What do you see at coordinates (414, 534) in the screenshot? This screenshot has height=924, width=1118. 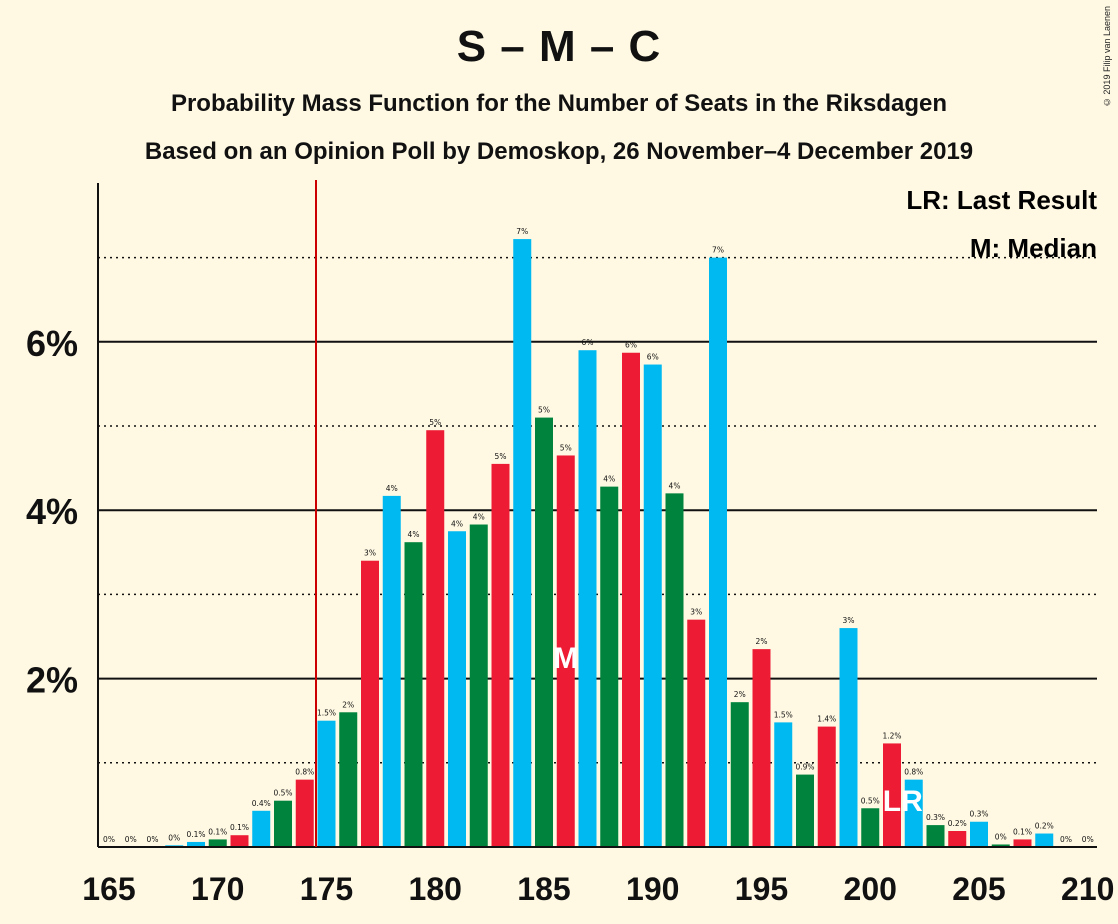 I see `bar-label-179: 4%` at bounding box center [414, 534].